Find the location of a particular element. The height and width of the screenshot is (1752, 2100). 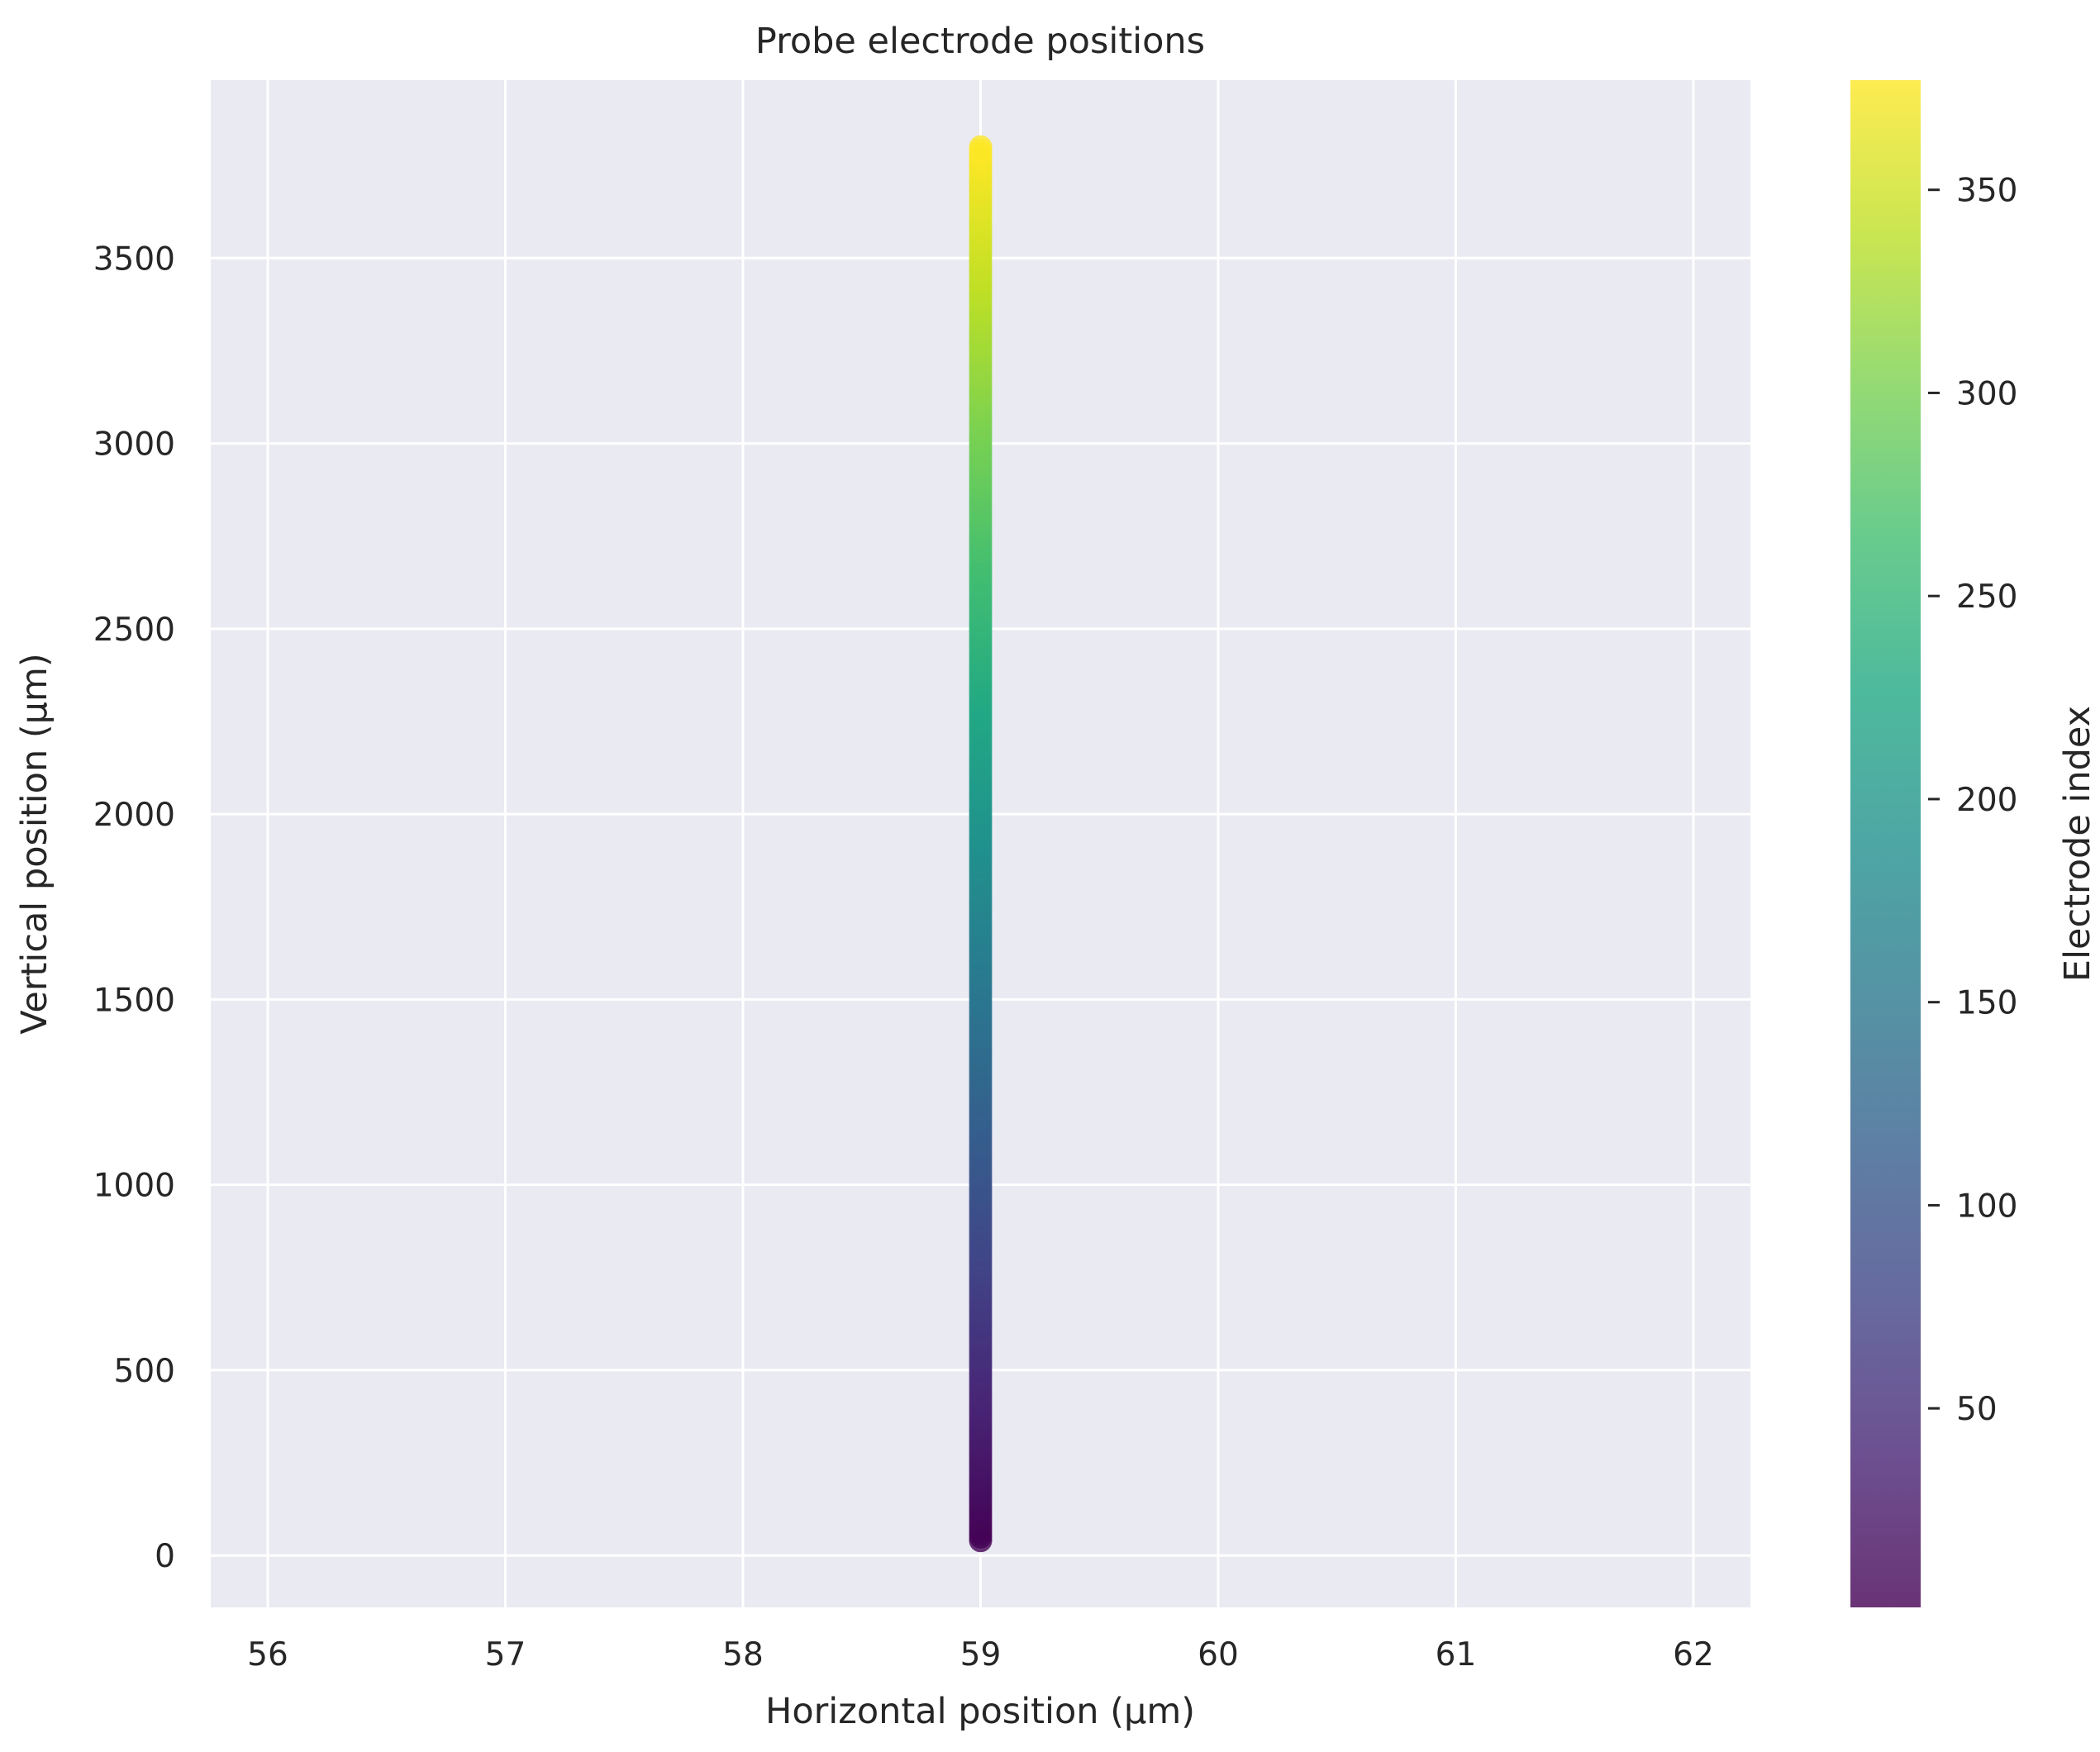

y-tick-label: 2000 is located at coordinates (134, 816).